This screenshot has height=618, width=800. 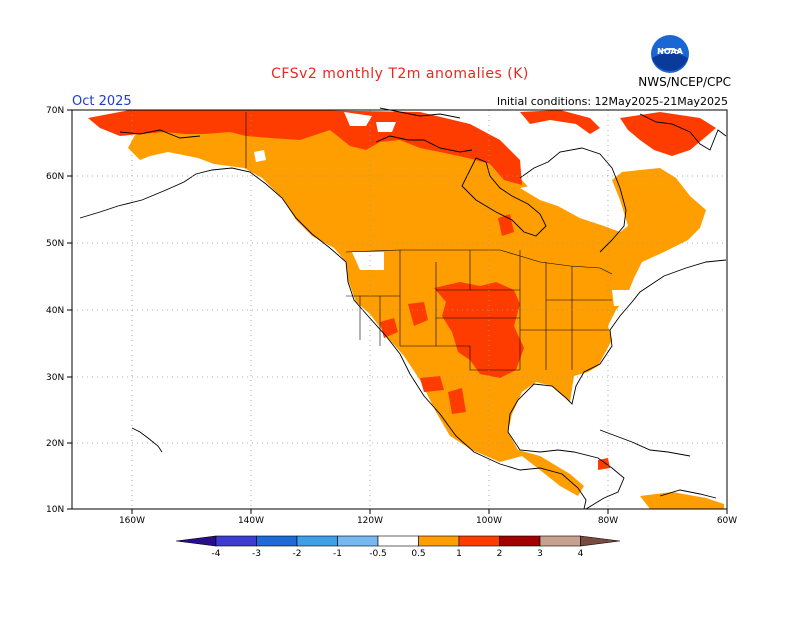 I want to click on colorbar-label: 2, so click(x=500, y=554).